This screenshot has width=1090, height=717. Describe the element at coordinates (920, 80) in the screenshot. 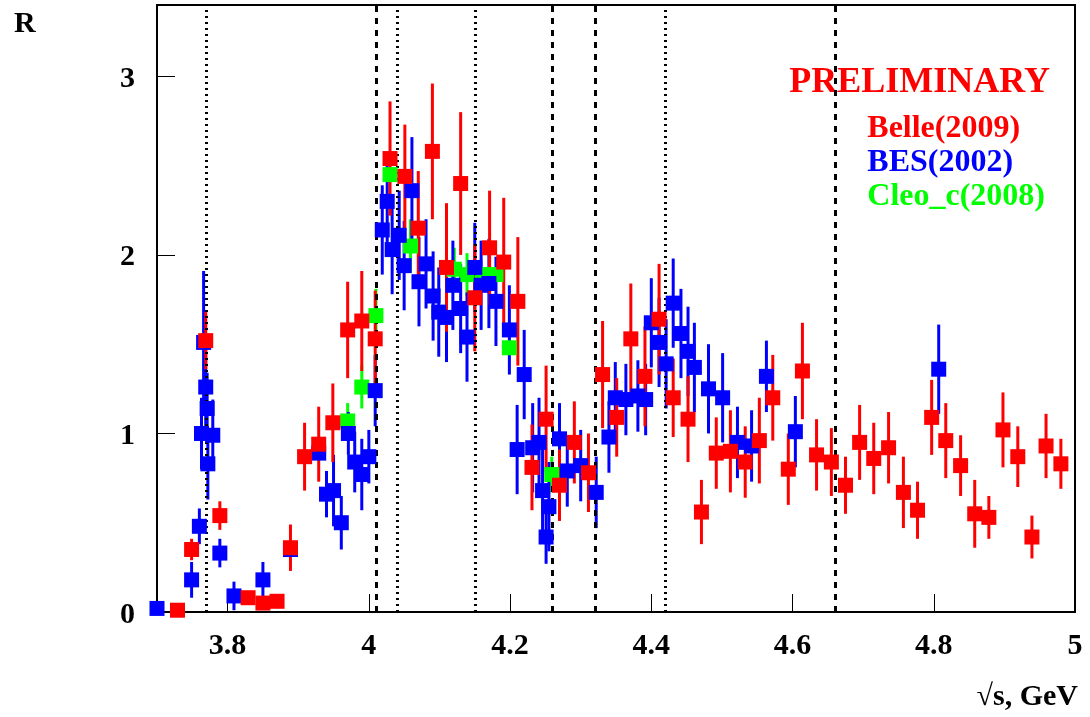

I see `annotation: PRELIMINARY` at that location.